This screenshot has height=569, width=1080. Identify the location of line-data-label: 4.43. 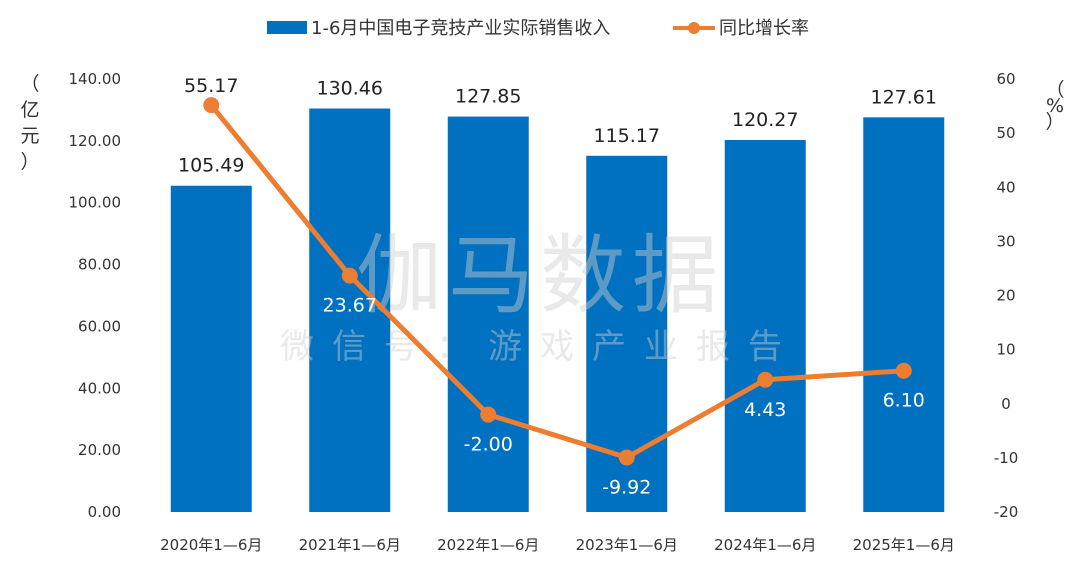
(765, 410).